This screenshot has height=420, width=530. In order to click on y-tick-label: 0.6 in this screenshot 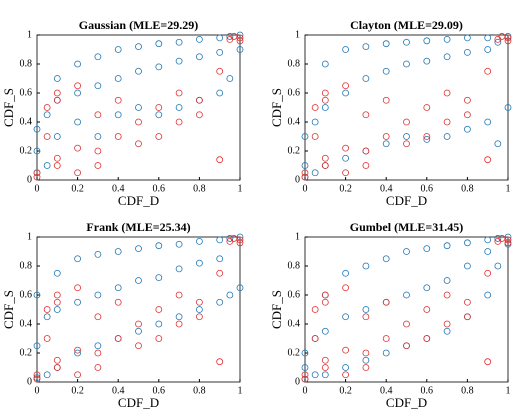, I will do `click(26, 92)`.